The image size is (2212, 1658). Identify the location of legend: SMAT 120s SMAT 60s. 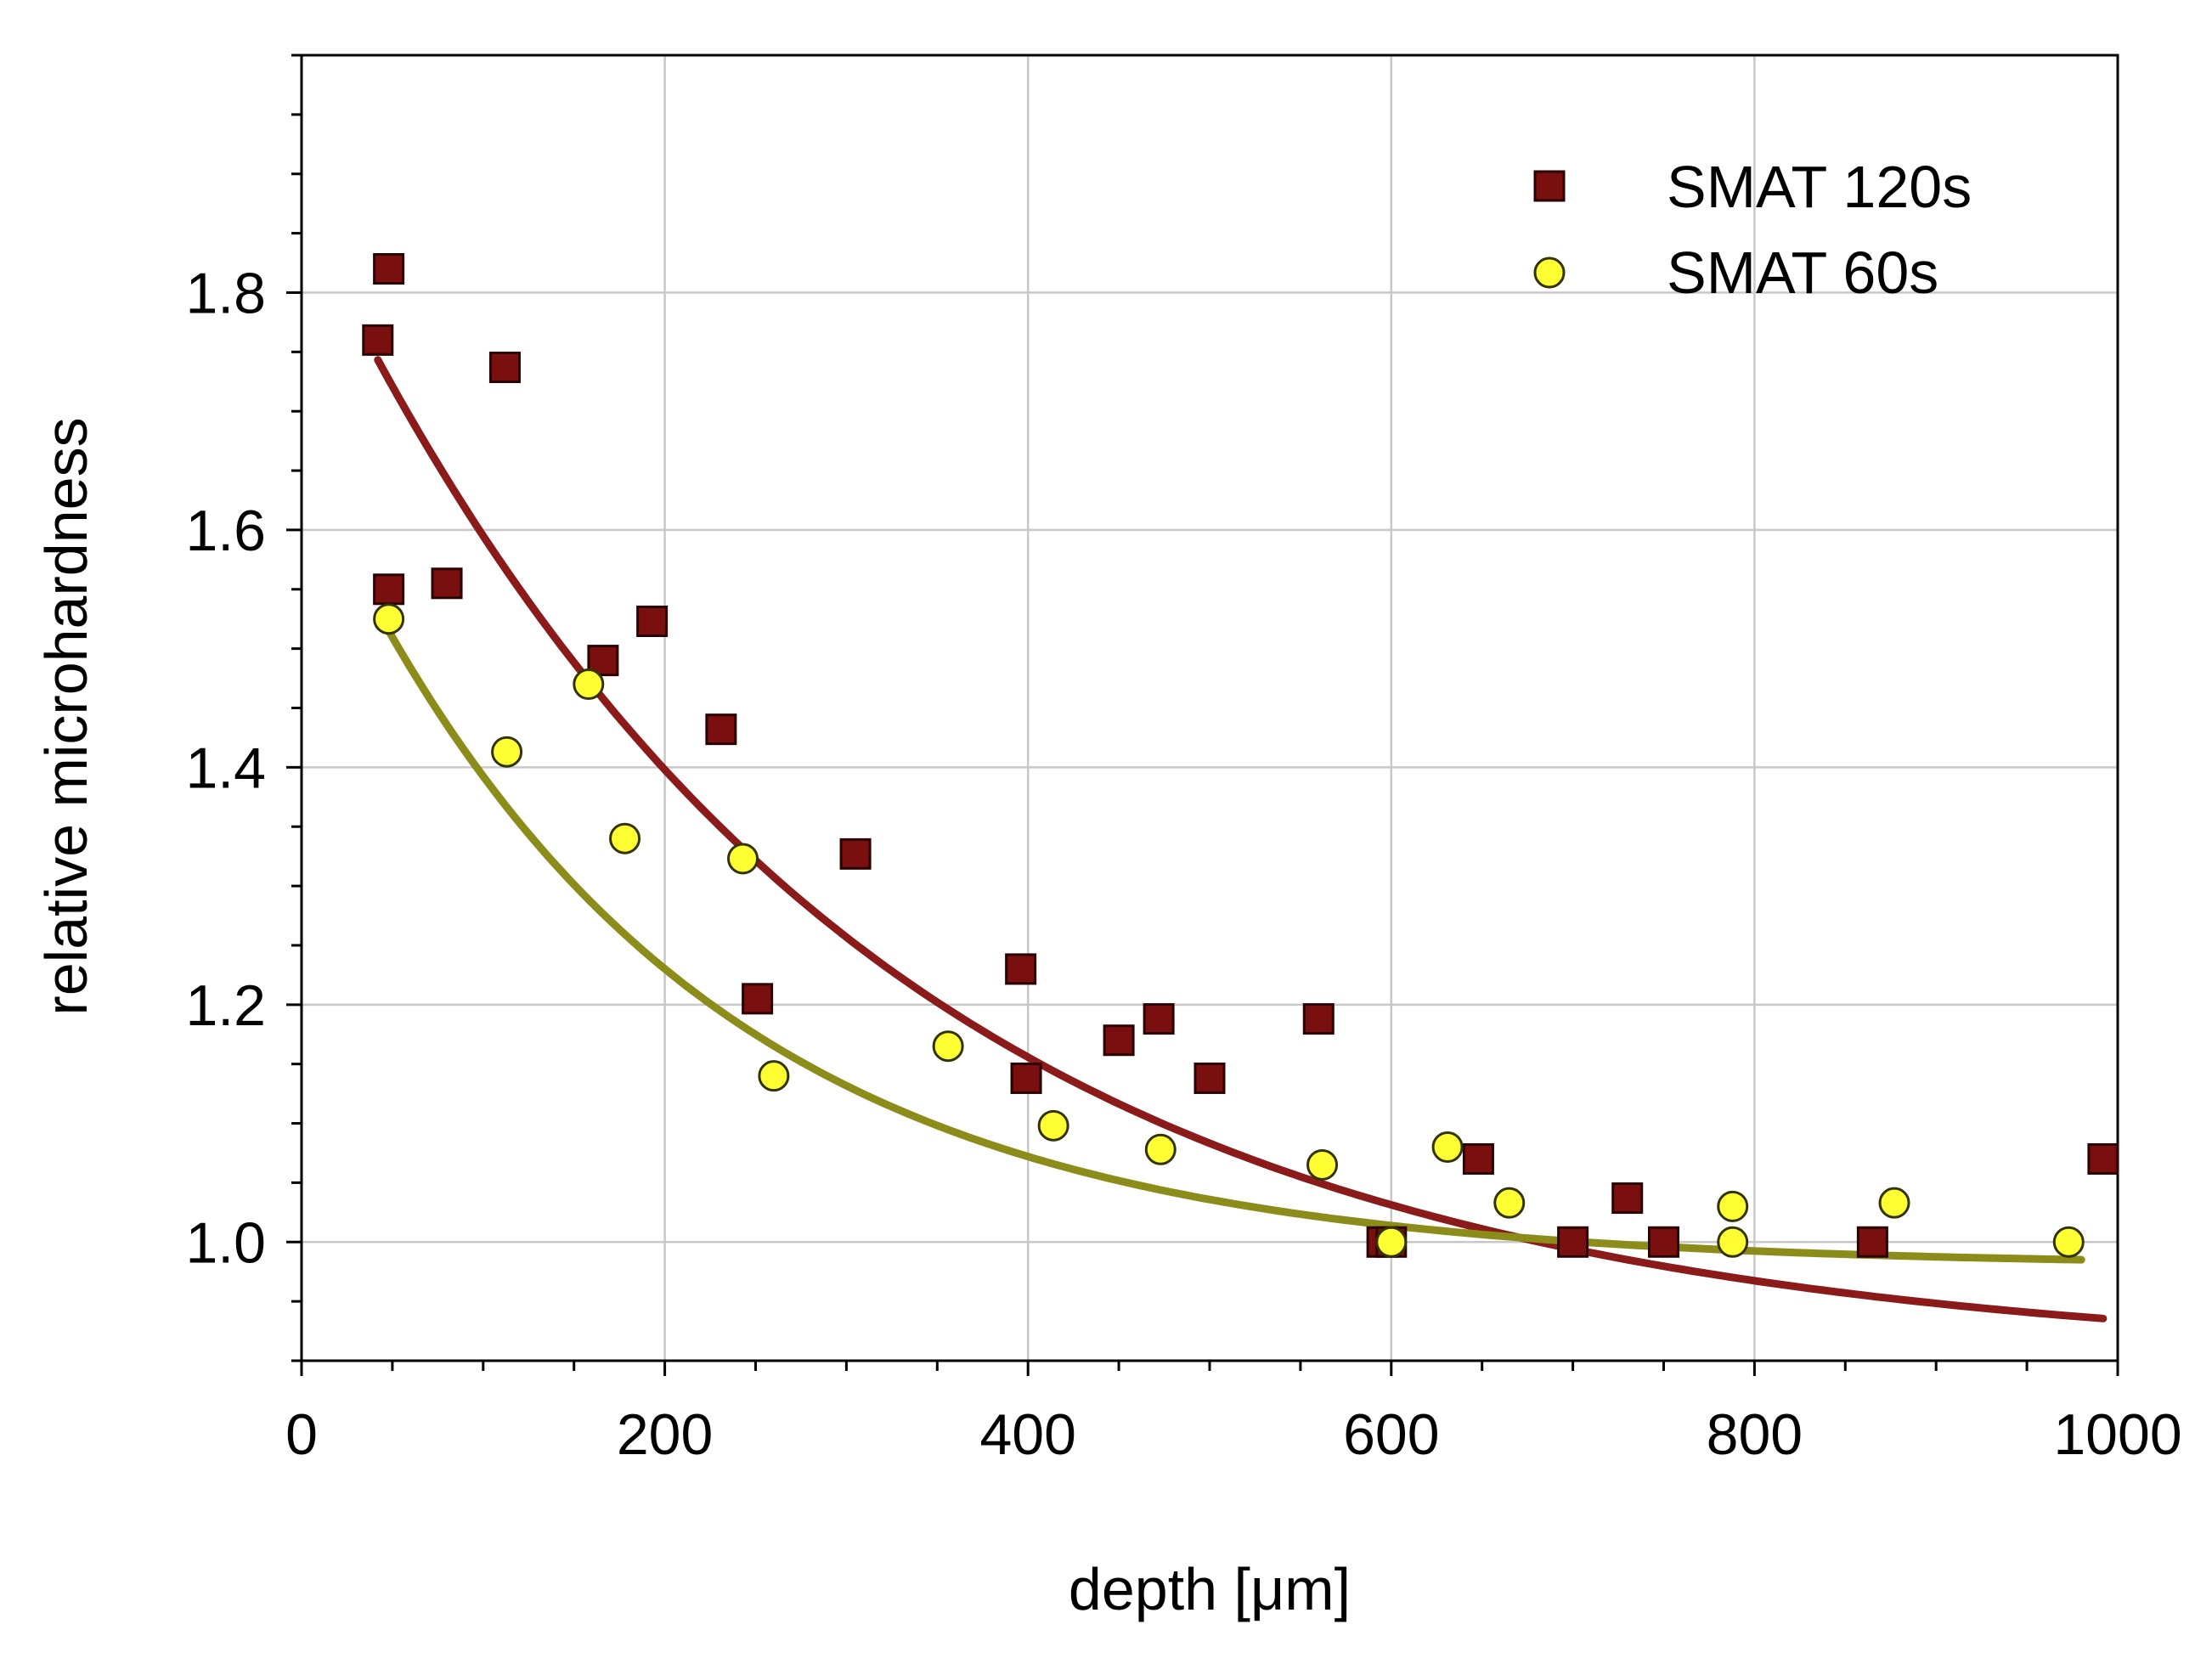
(1752, 230).